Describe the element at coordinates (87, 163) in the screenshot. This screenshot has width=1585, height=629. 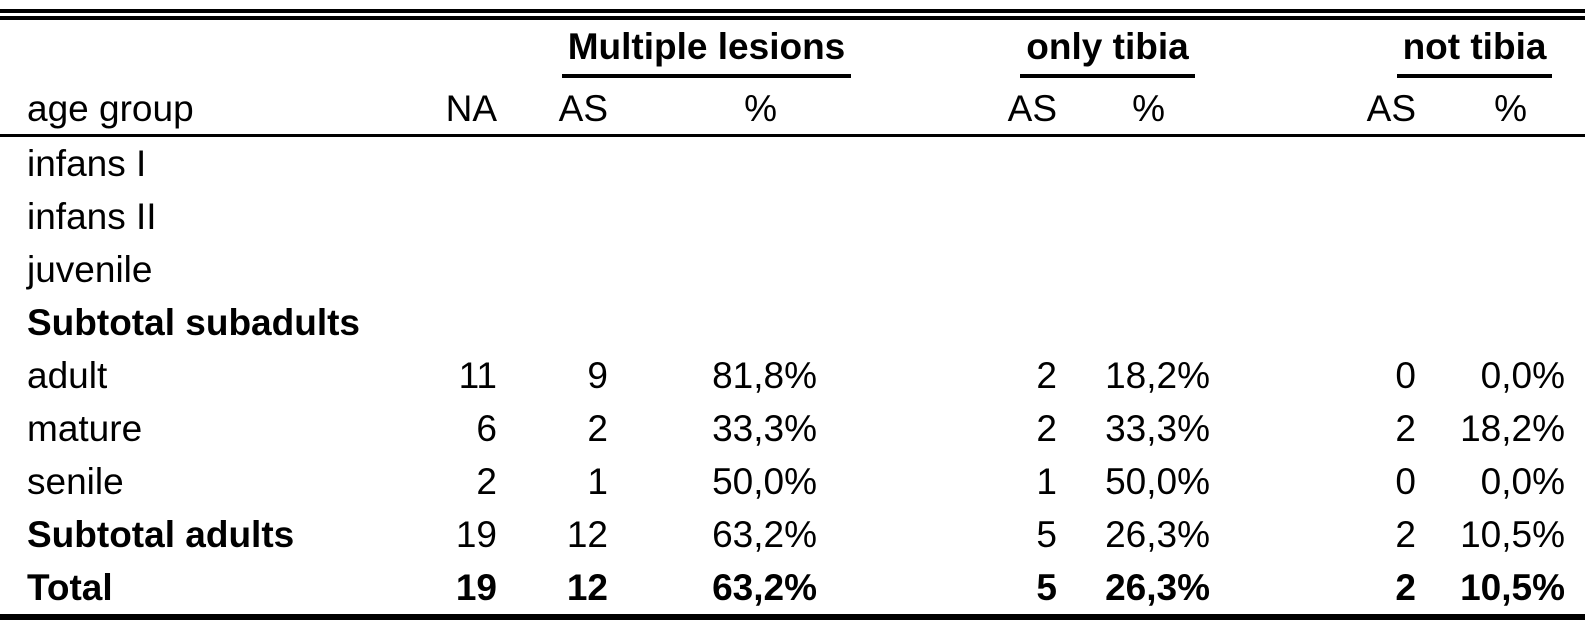
I see `row-label: infans I` at that location.